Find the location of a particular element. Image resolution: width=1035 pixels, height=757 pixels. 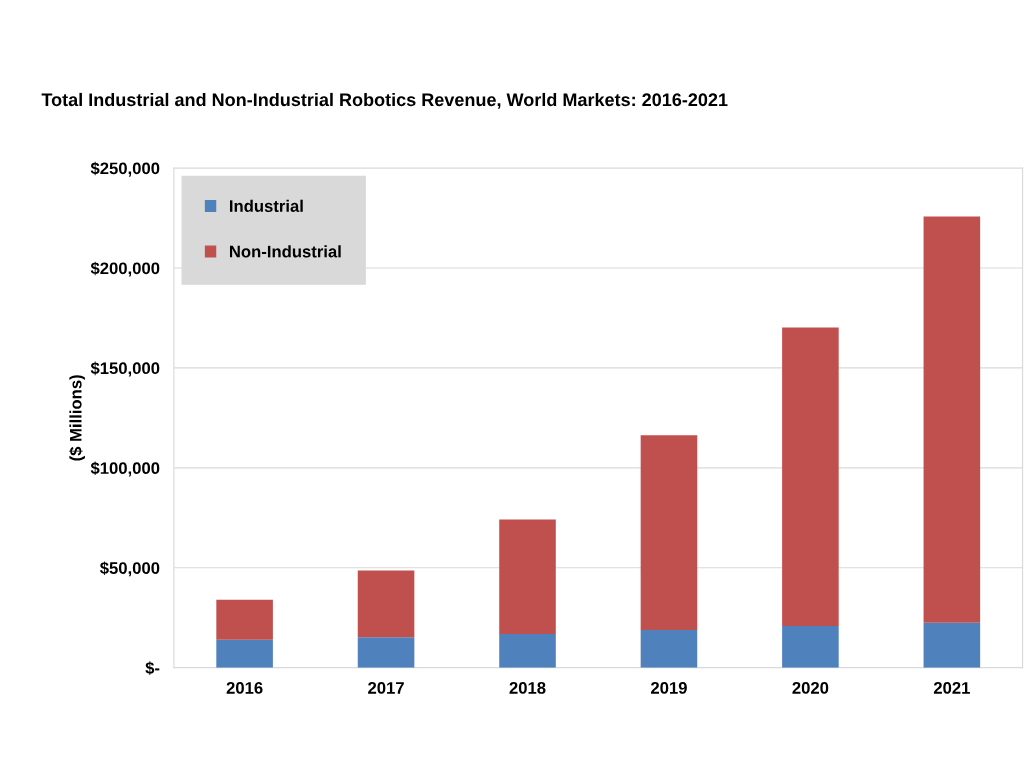

y-axis-title: ($ Millions) is located at coordinates (77, 418).